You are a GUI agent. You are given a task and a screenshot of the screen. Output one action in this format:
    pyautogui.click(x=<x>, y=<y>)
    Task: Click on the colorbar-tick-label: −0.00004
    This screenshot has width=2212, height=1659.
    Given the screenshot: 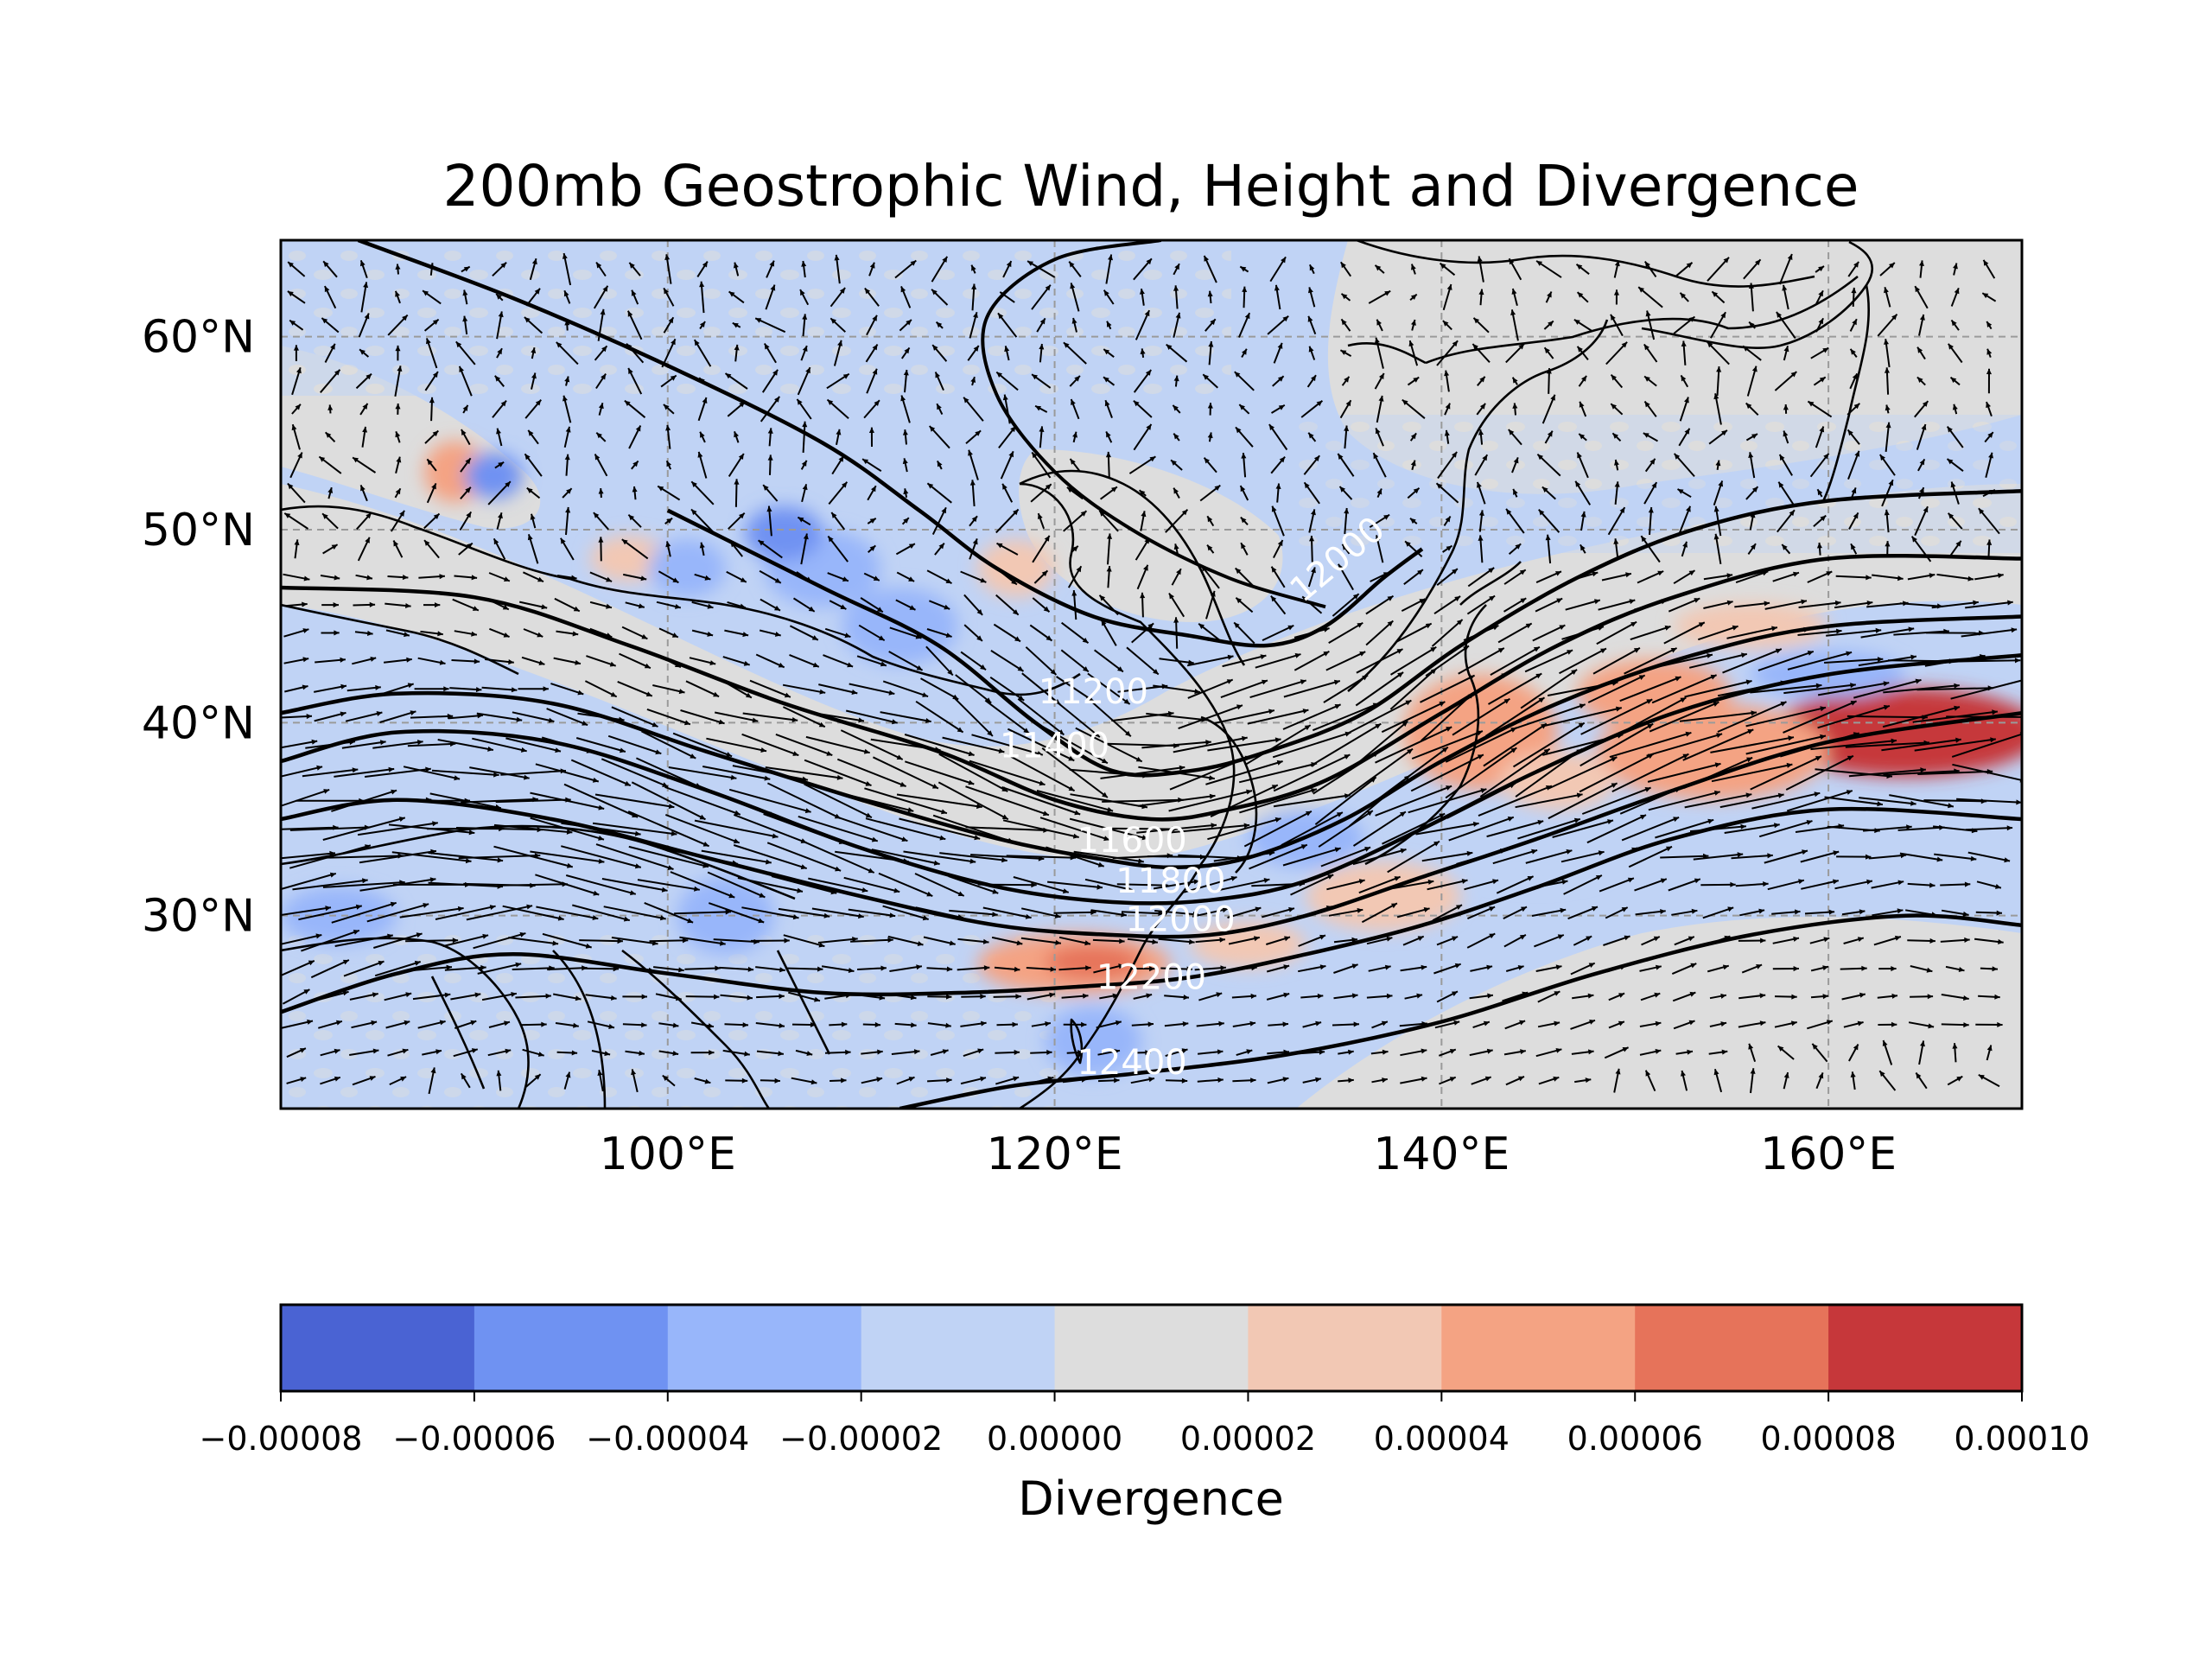 What is the action you would take?
    pyautogui.click(x=667, y=1439)
    